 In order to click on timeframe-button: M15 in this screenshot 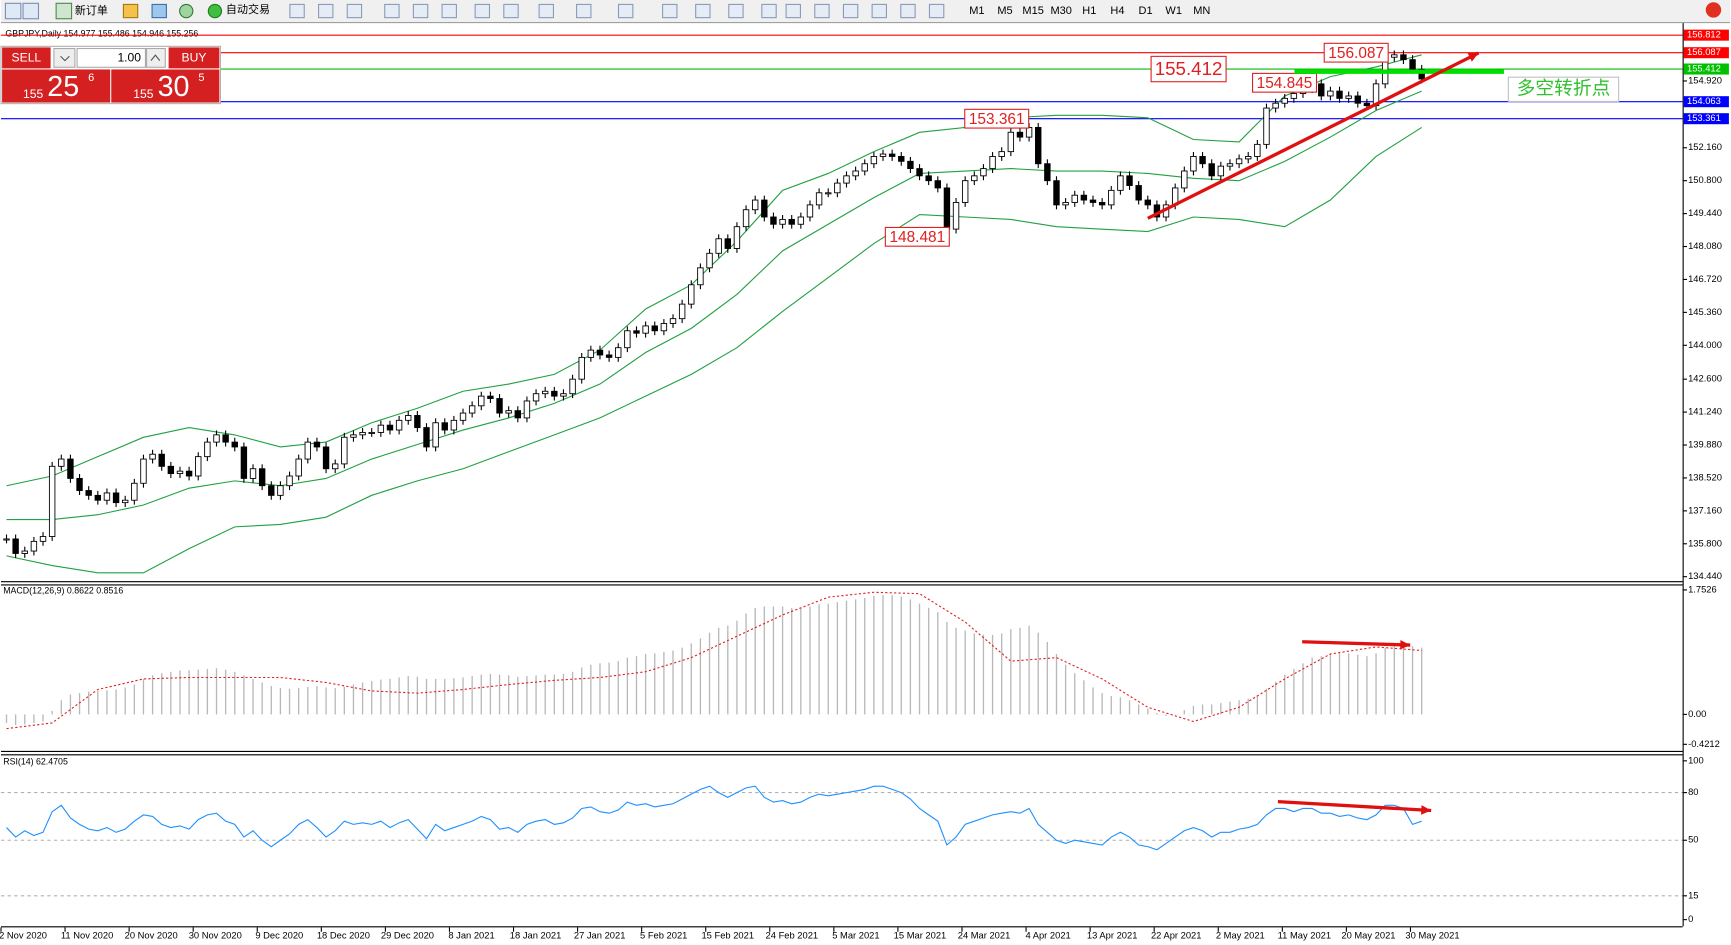, I will do `click(1032, 11)`.